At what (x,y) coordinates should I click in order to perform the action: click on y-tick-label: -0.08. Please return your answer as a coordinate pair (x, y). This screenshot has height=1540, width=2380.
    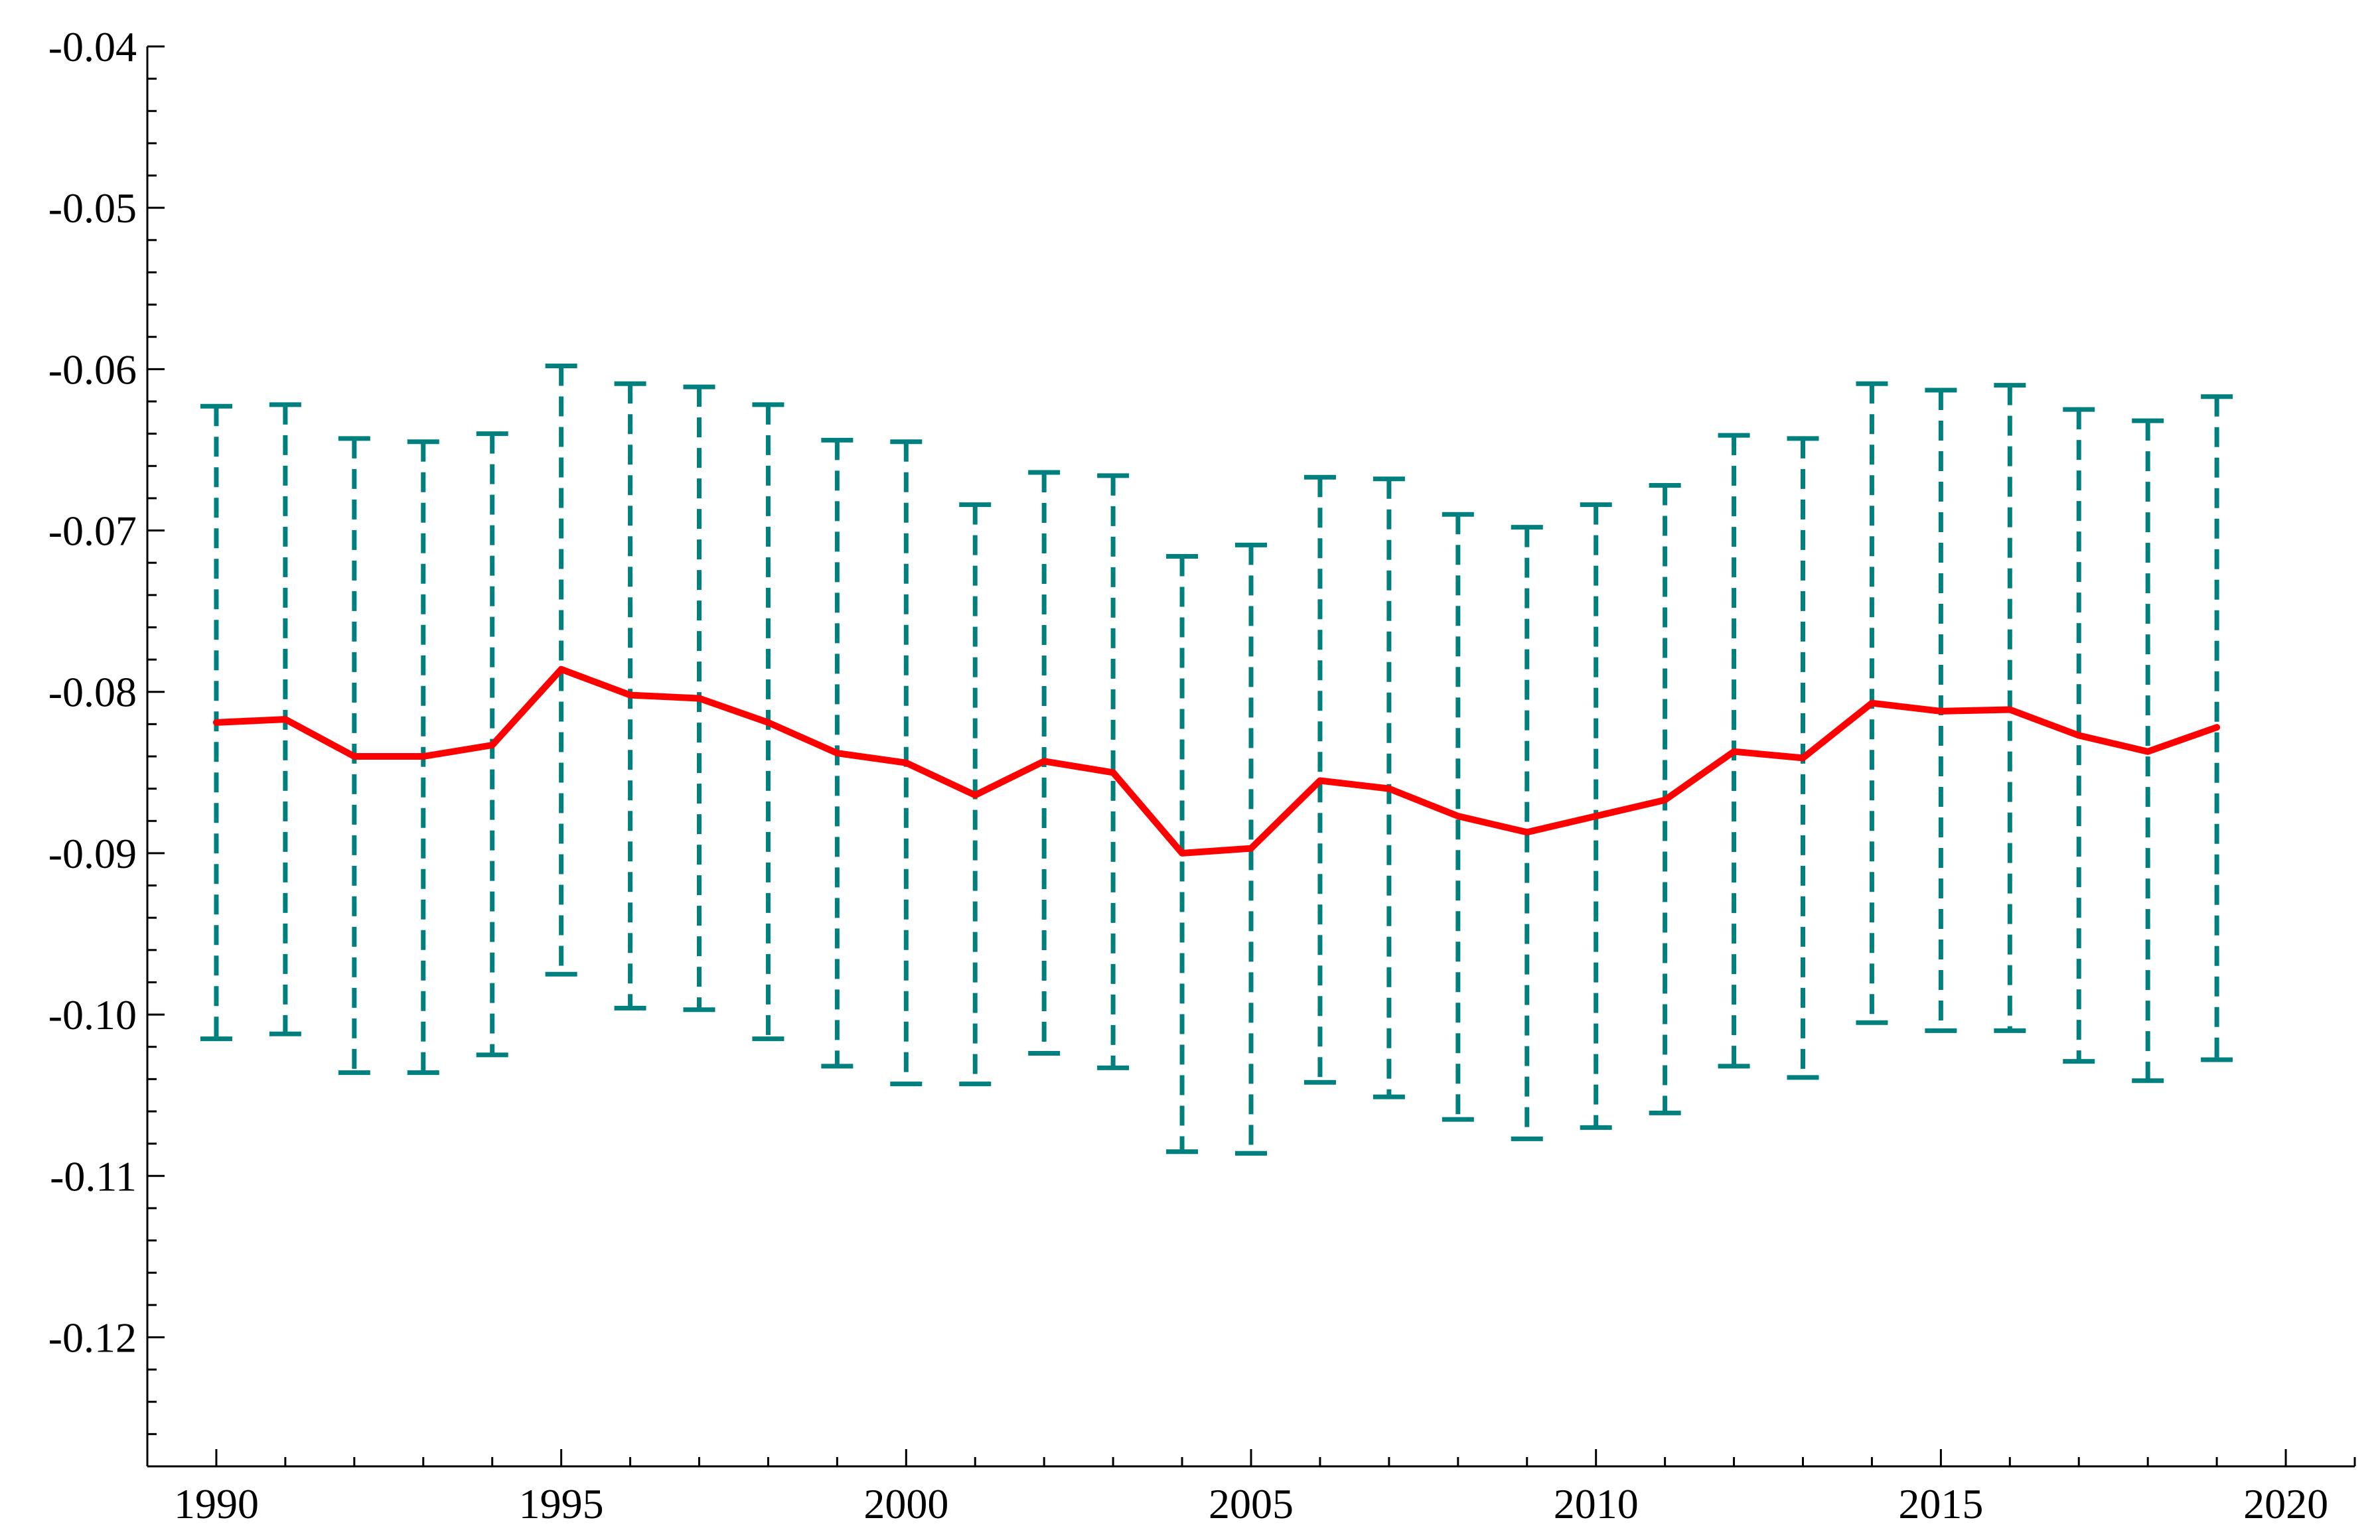
    Looking at the image, I should click on (92, 692).